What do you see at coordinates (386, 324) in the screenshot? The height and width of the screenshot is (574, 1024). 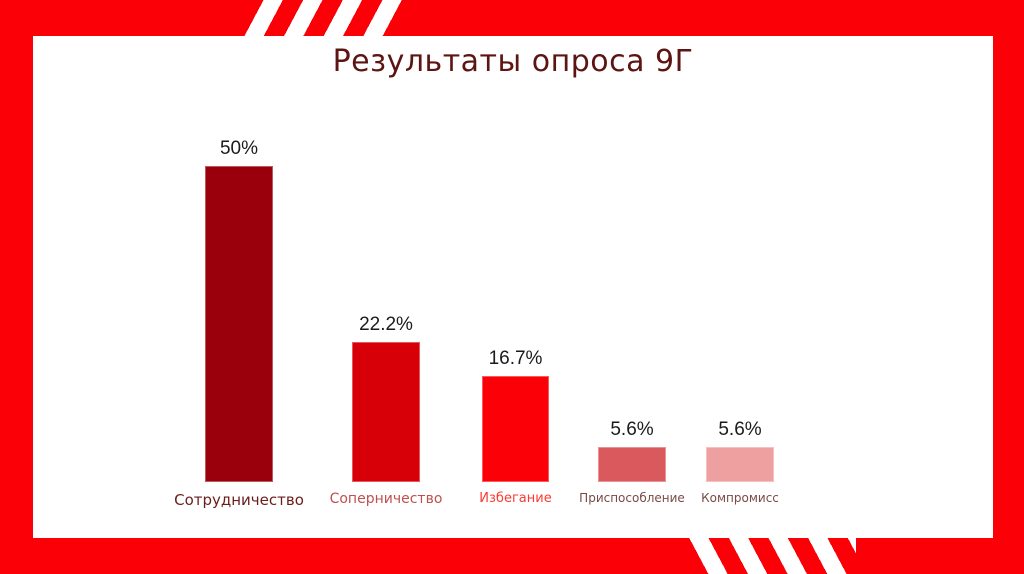 I see `bar-value-label: 22.2%` at bounding box center [386, 324].